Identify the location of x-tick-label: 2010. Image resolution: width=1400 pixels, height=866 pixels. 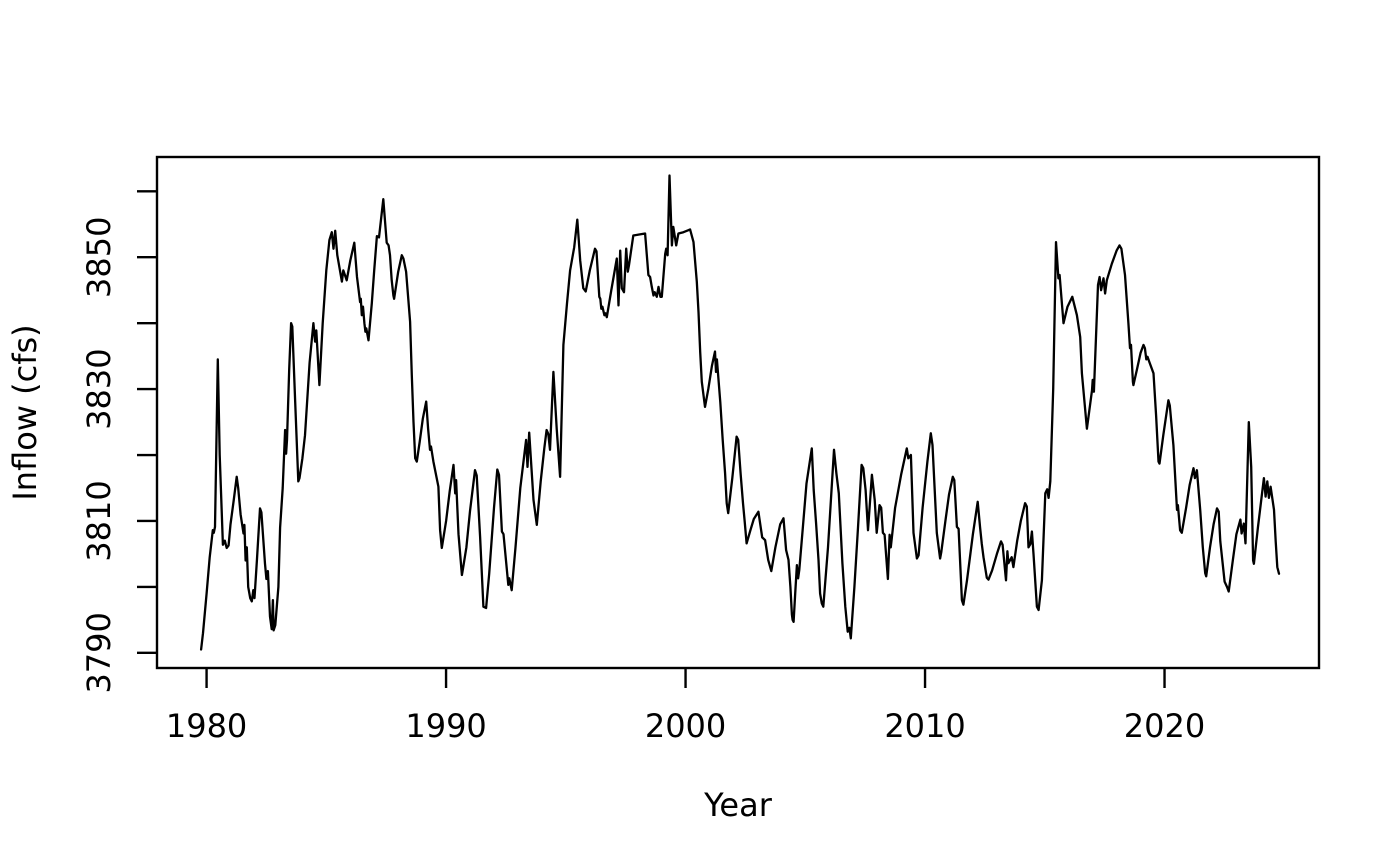
(924, 726).